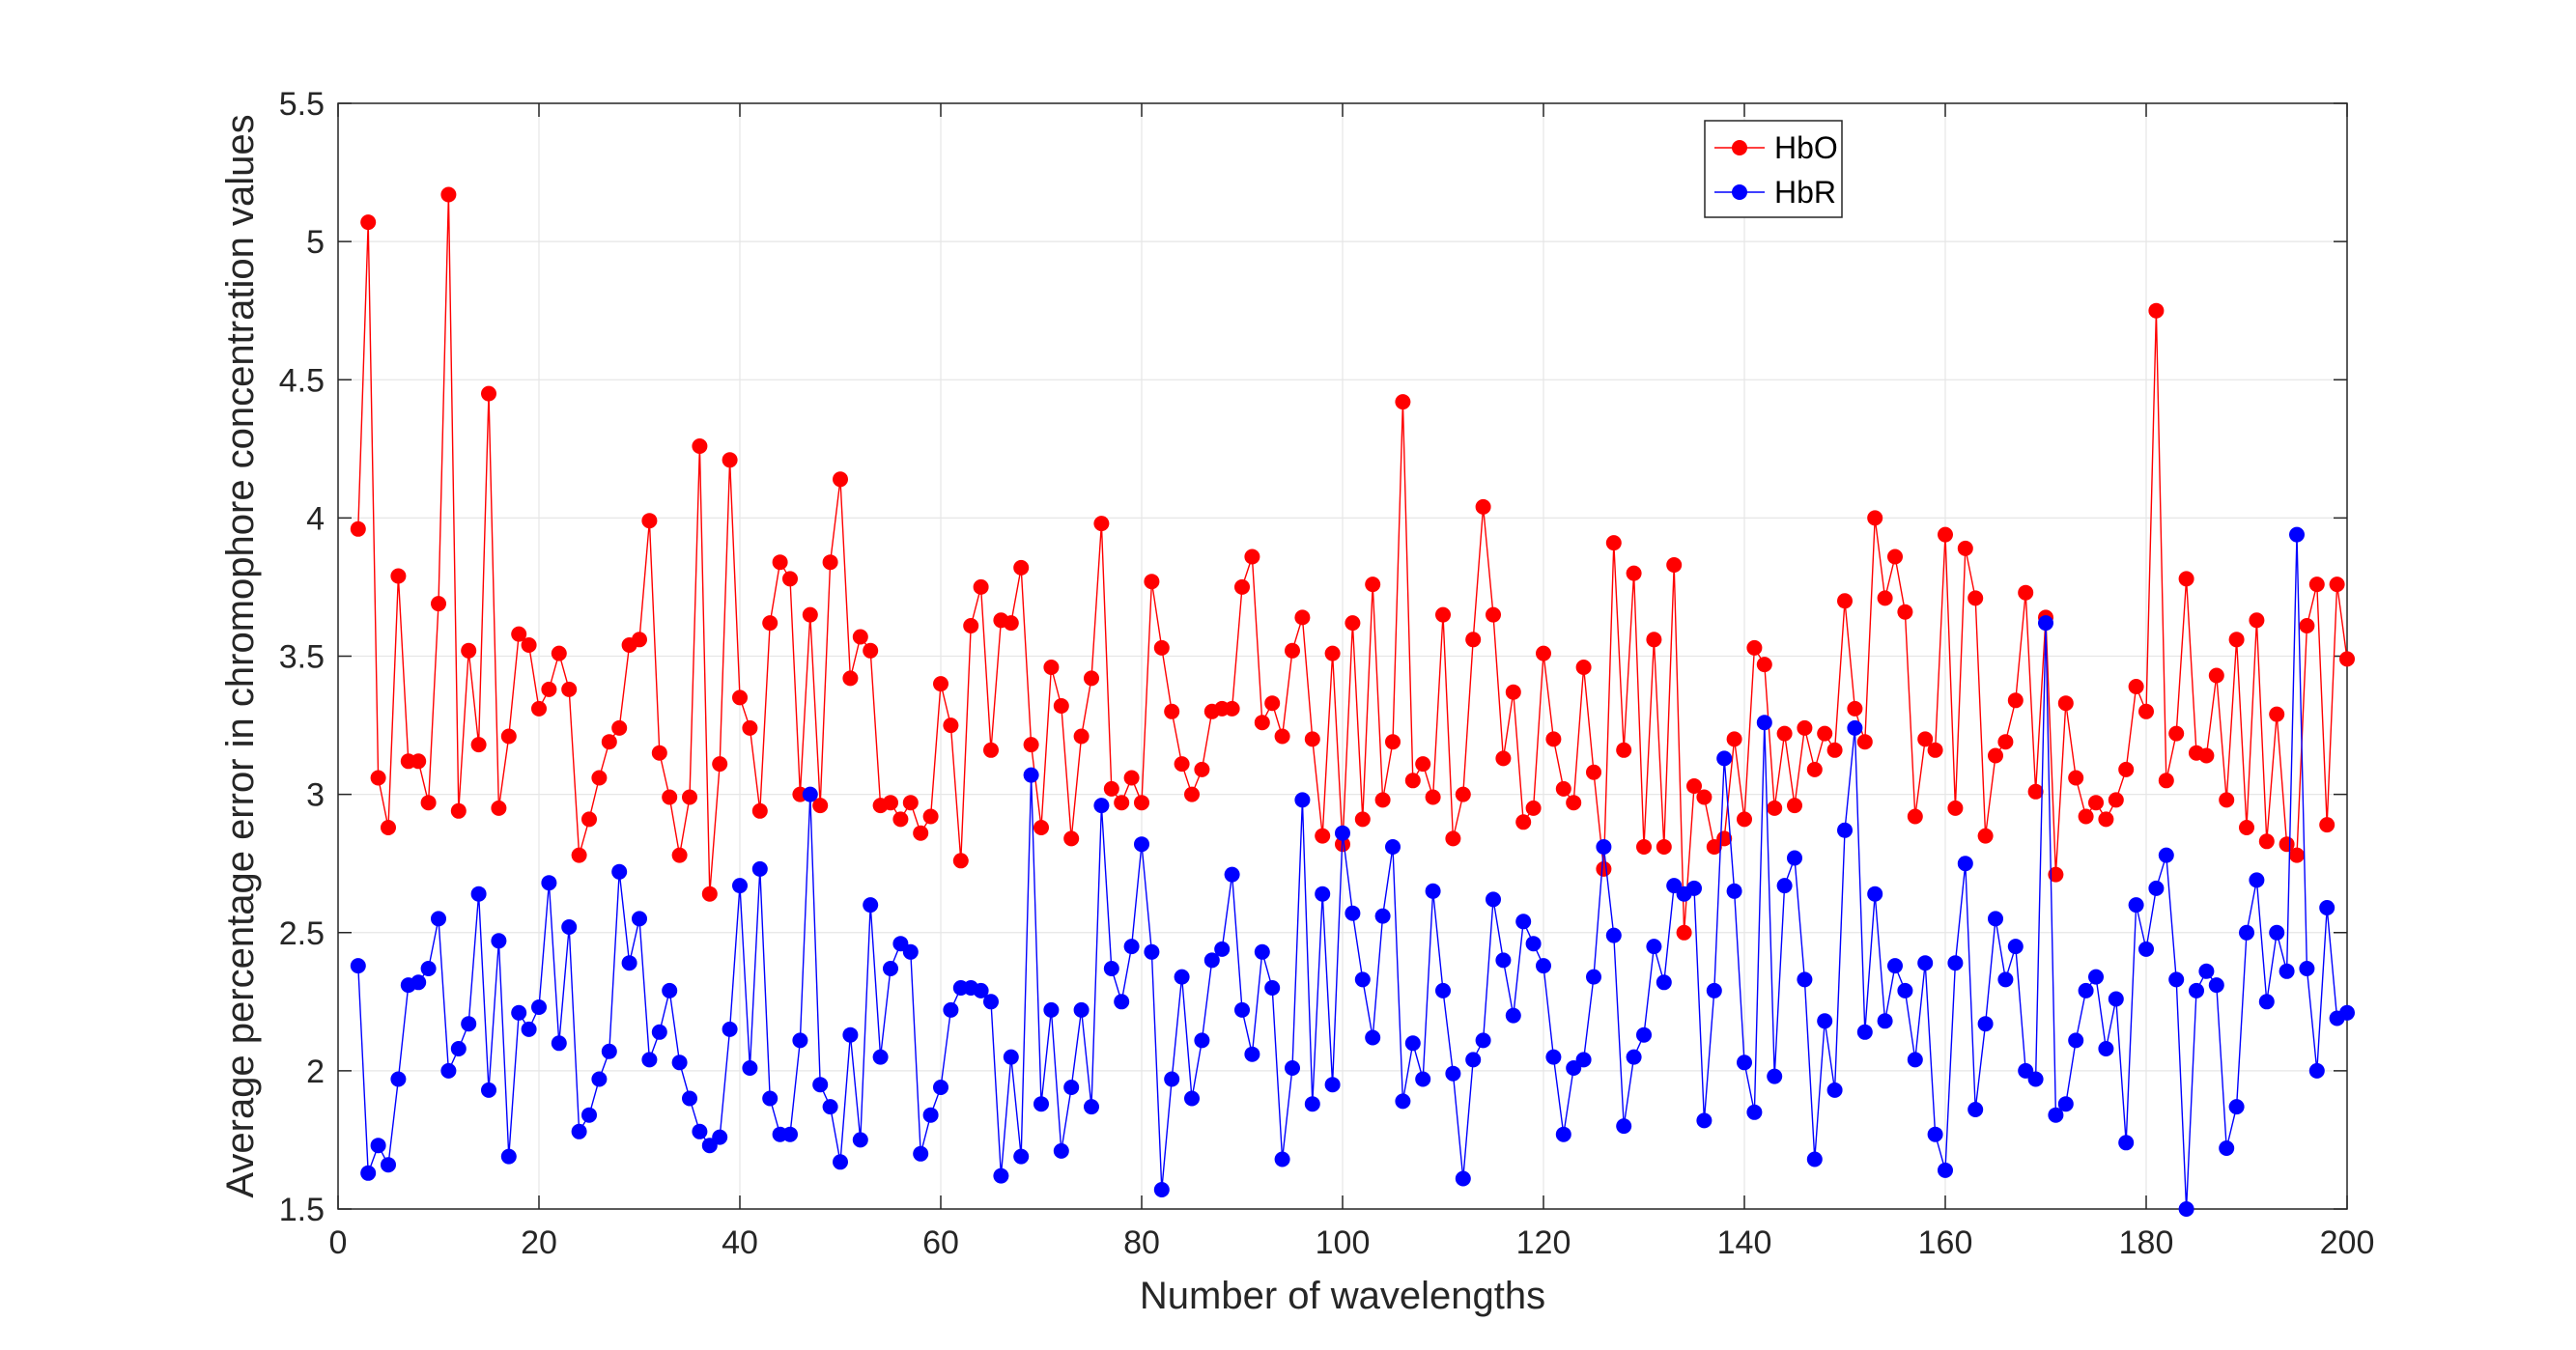  I want to click on legend-label-hbo: HbO, so click(1806, 147).